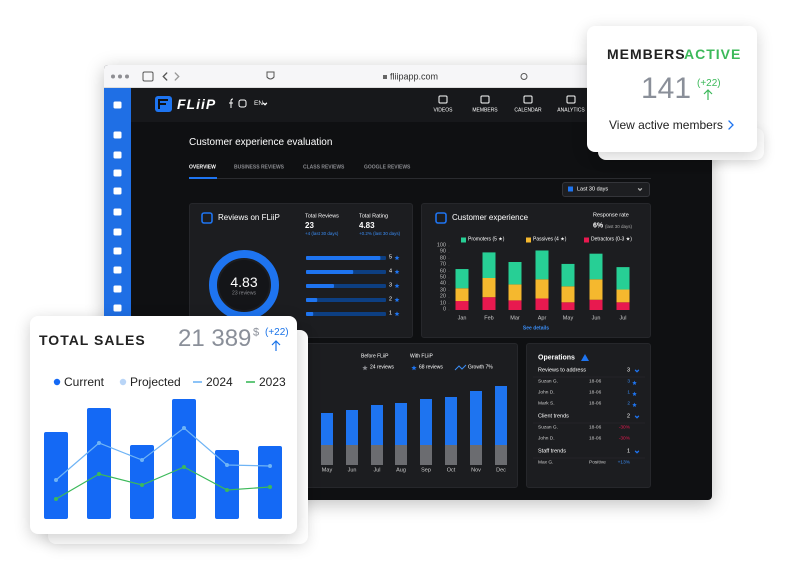 The height and width of the screenshot is (574, 787). Describe the element at coordinates (709, 83) in the screenshot. I see `members-change: (+22)` at that location.